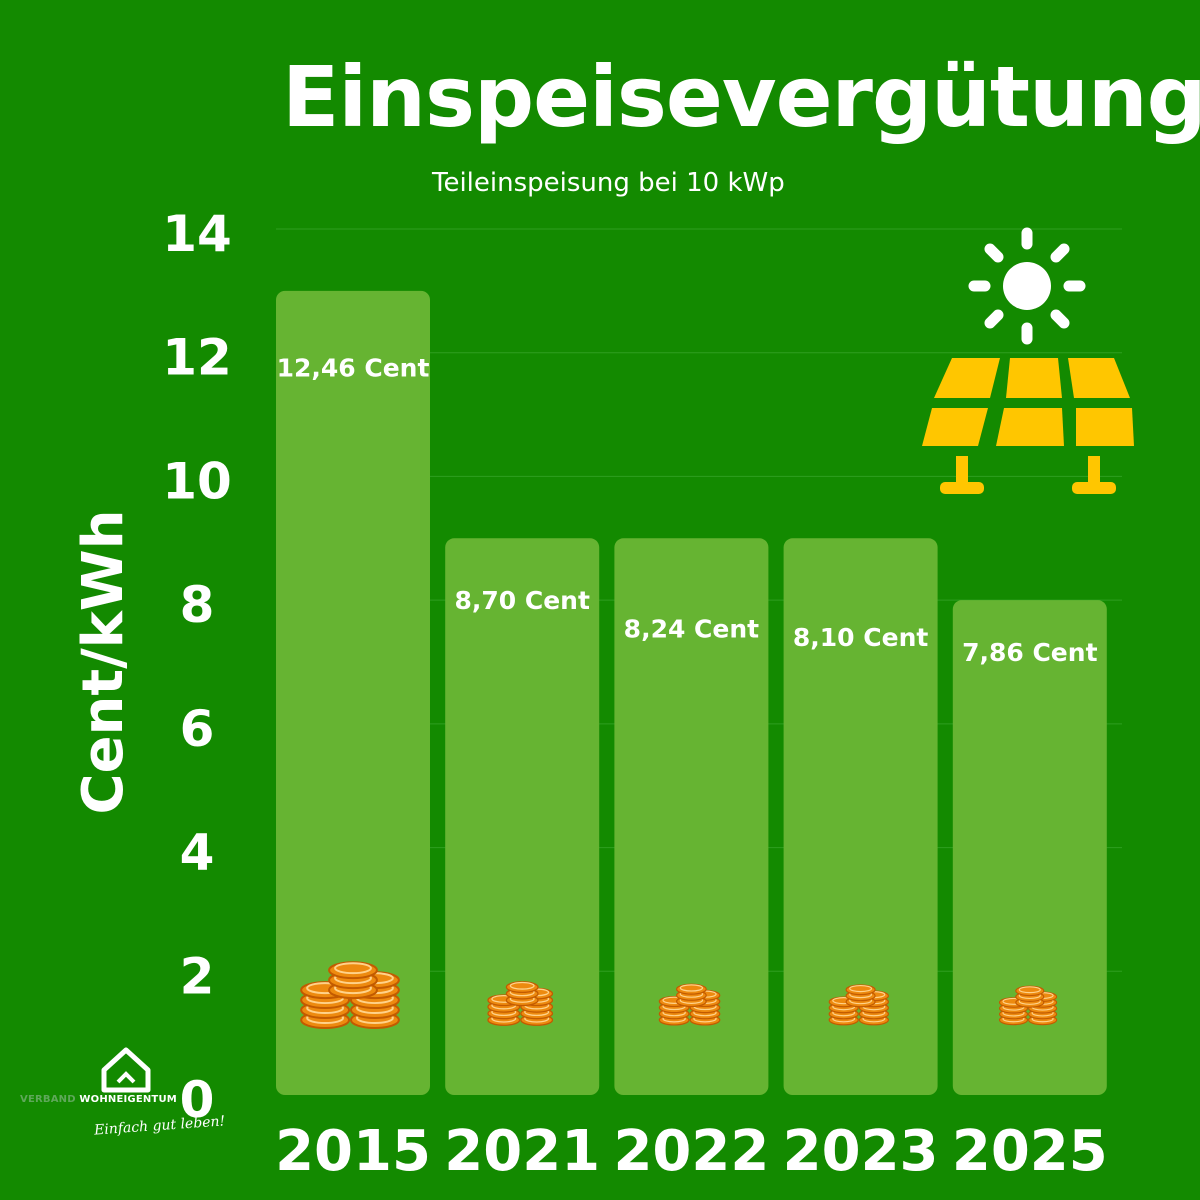 The image size is (1200, 1200). I want to click on x-tick-labels: 2015 2021 2022 2023 2025, so click(691, 1151).